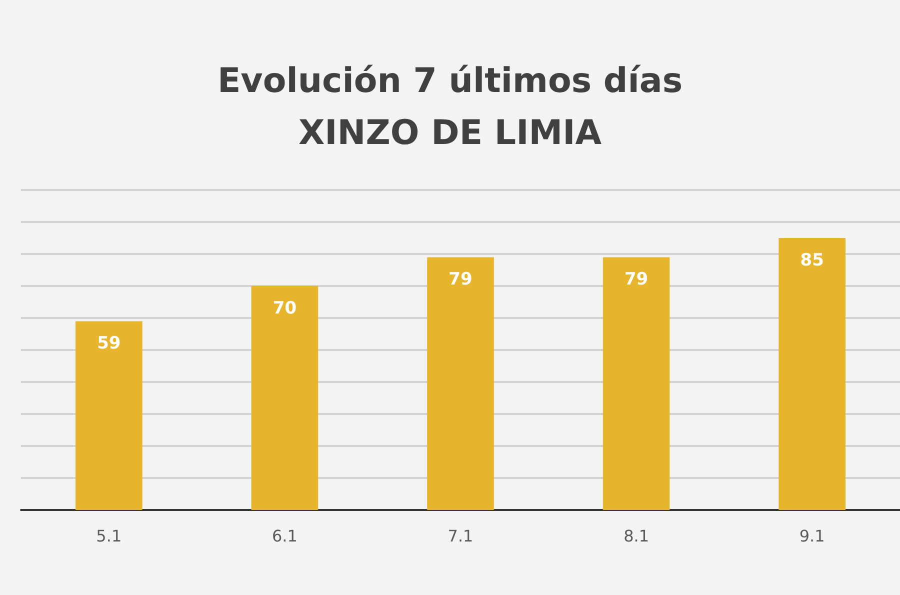 The width and height of the screenshot is (900, 595). What do you see at coordinates (812, 536) in the screenshot?
I see `x-tick-label: 9.1` at bounding box center [812, 536].